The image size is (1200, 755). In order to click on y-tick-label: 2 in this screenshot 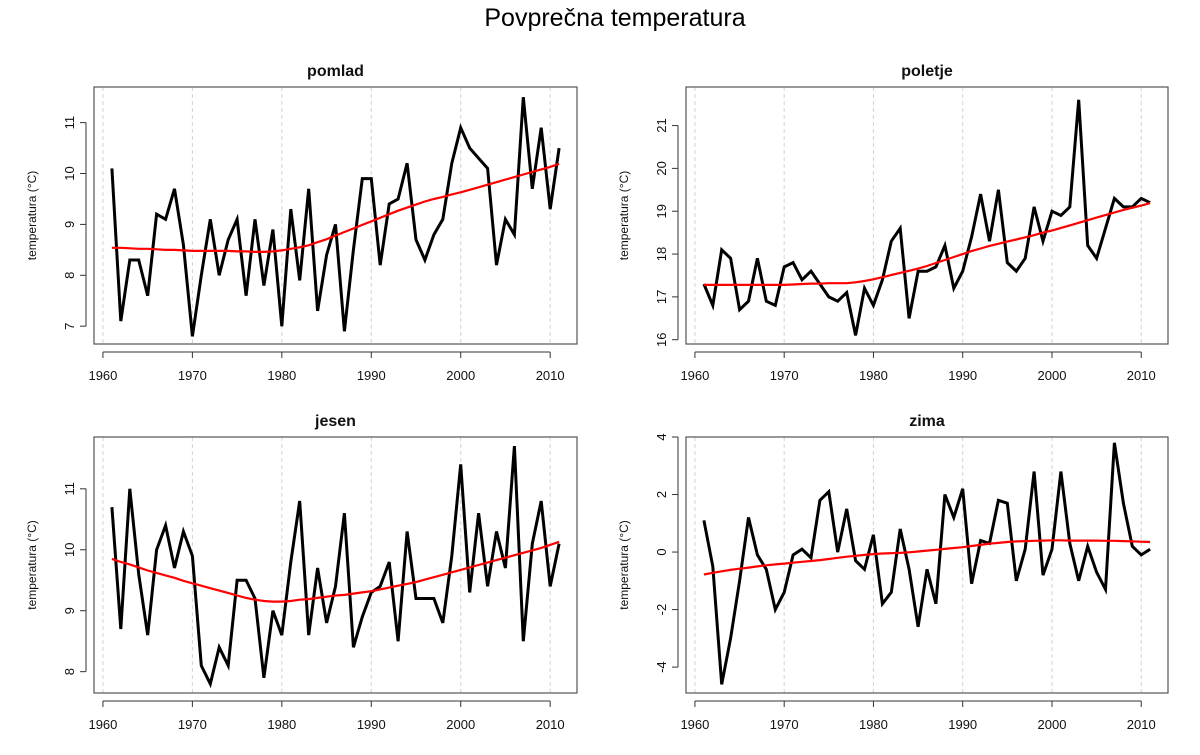, I will do `click(661, 494)`.